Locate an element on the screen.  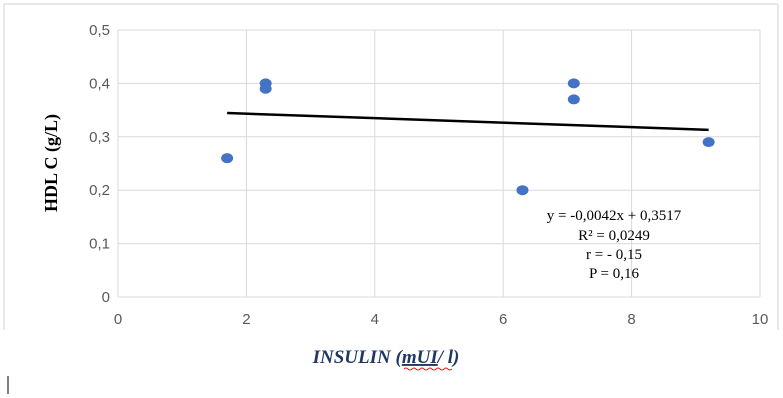
spellcheck-underline is located at coordinates (428, 369).